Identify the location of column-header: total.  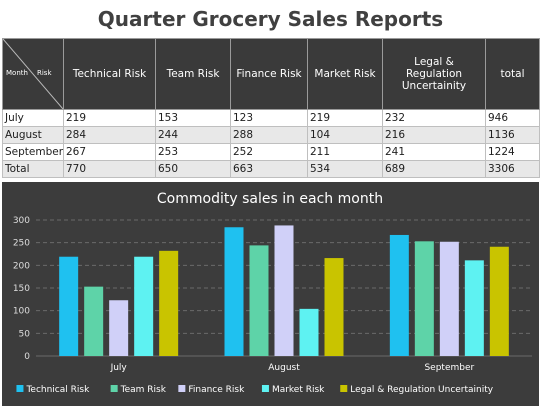
(512, 74).